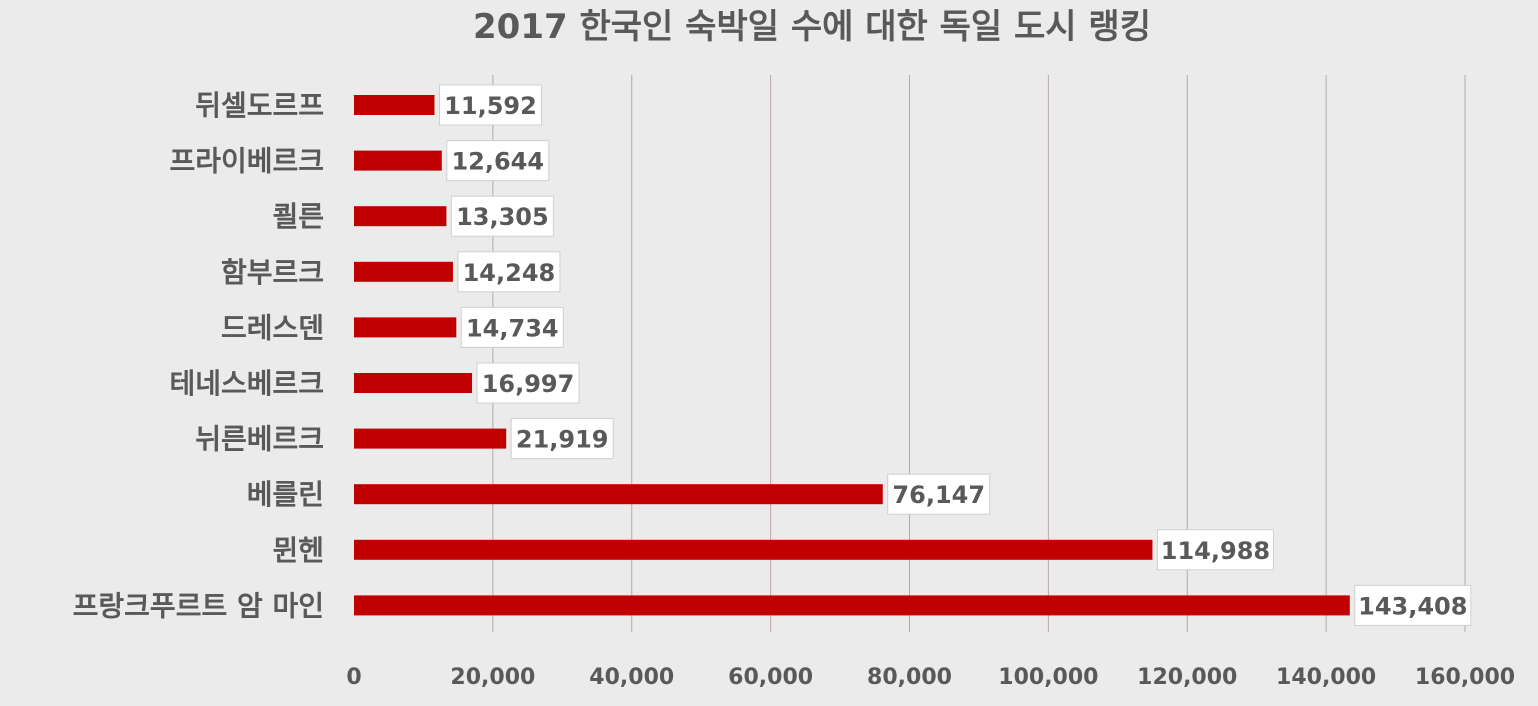  I want to click on category-label: 뮌헨, so click(298, 550).